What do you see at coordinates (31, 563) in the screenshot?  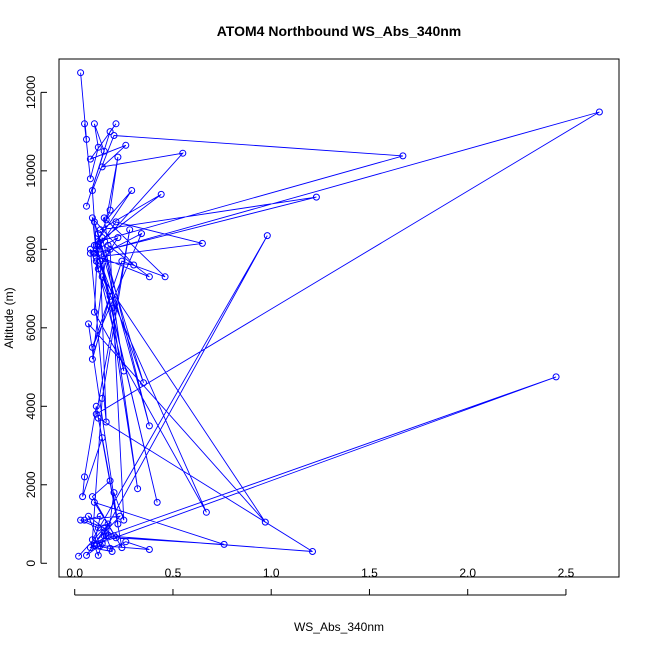 I see `y-tick-label: 0` at bounding box center [31, 563].